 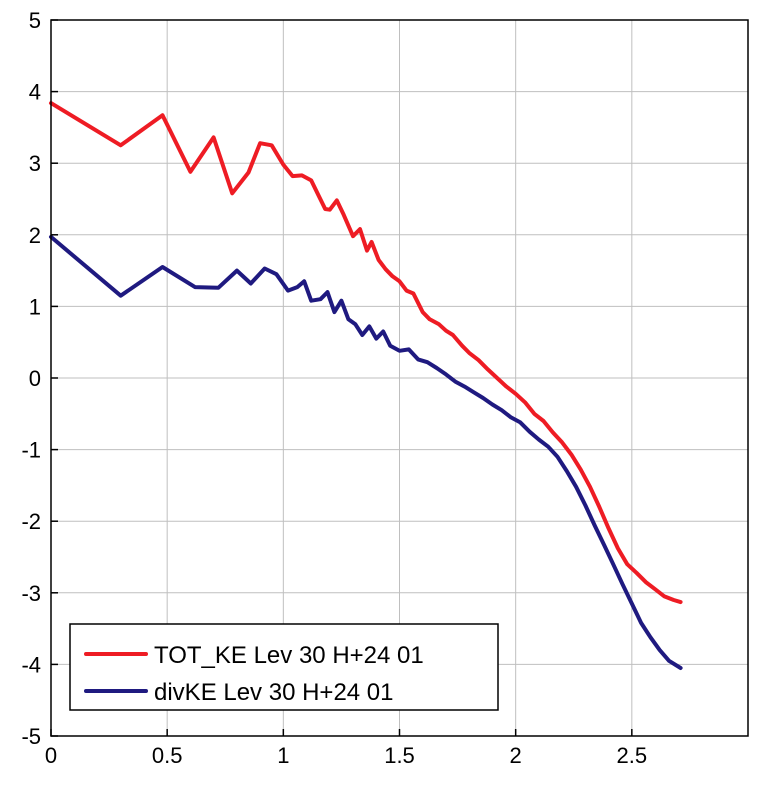 What do you see at coordinates (35, 163) in the screenshot?
I see `y-tick-label: 3` at bounding box center [35, 163].